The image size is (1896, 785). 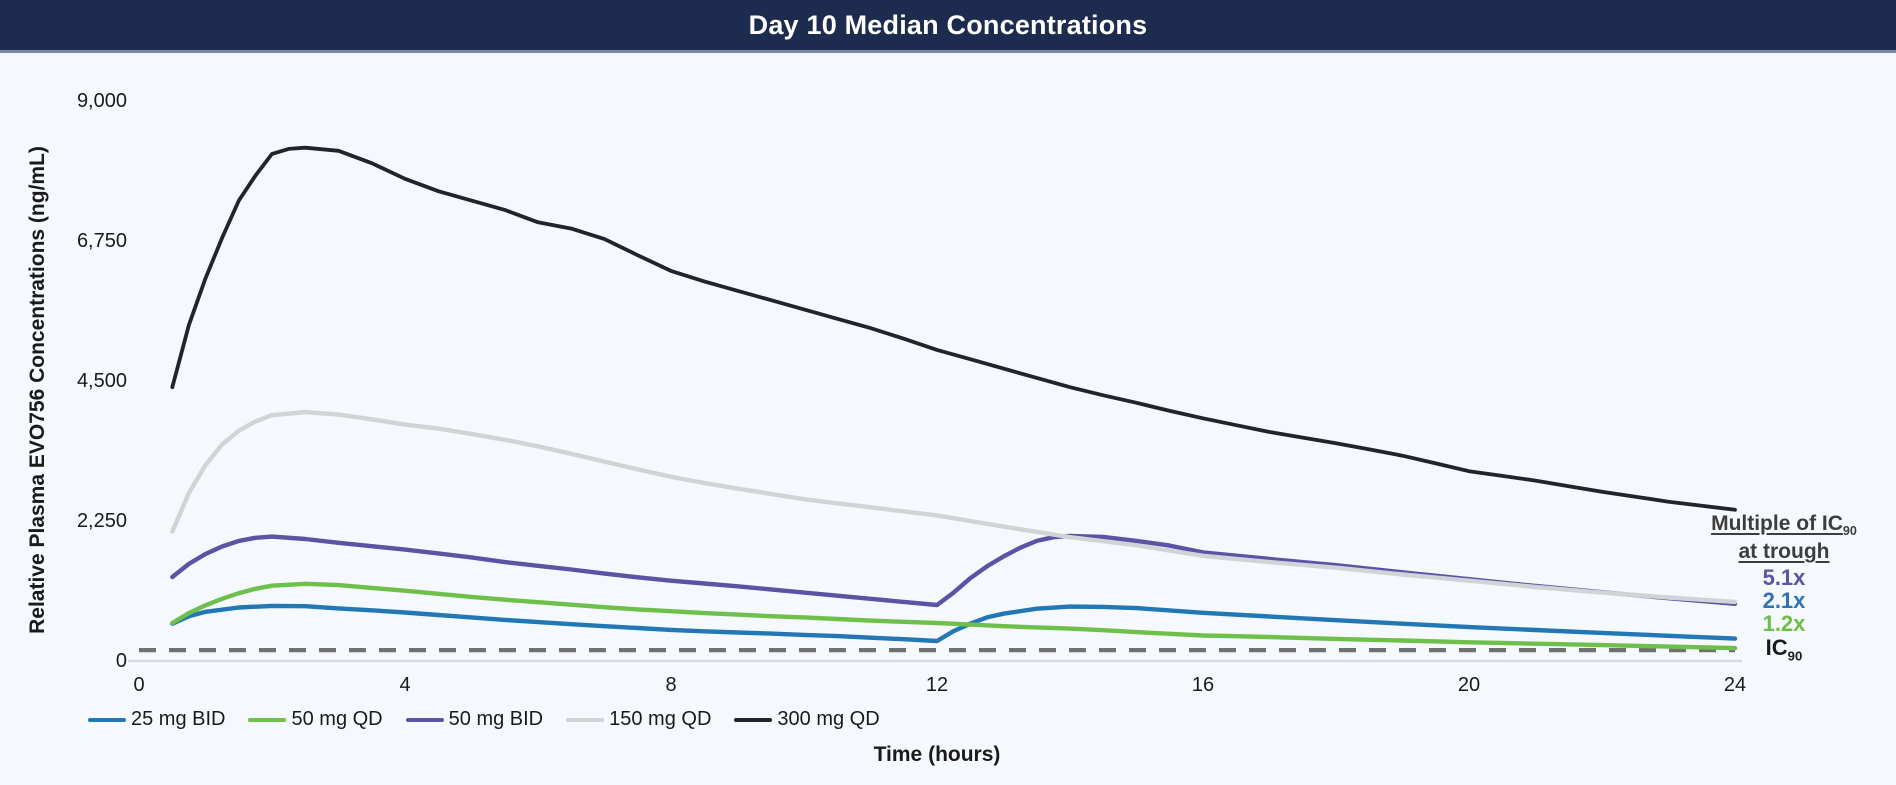 I want to click on legend-label: 50 mg QD, so click(x=337, y=719).